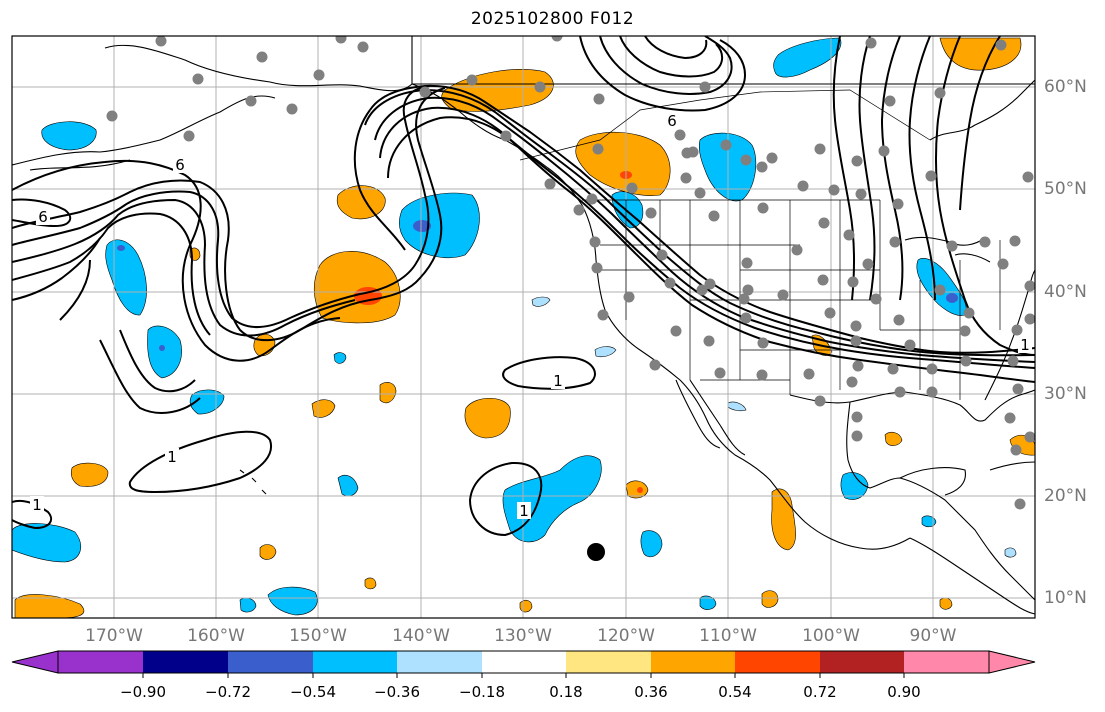  What do you see at coordinates (523, 636) in the screenshot?
I see `lon-label: 130°W` at bounding box center [523, 636].